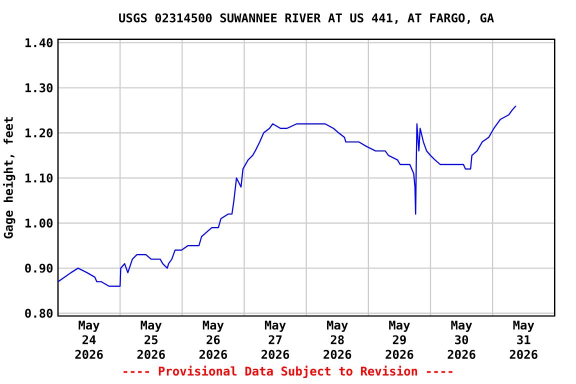  I want to click on y-tick-label: 1.30, so click(39, 87).